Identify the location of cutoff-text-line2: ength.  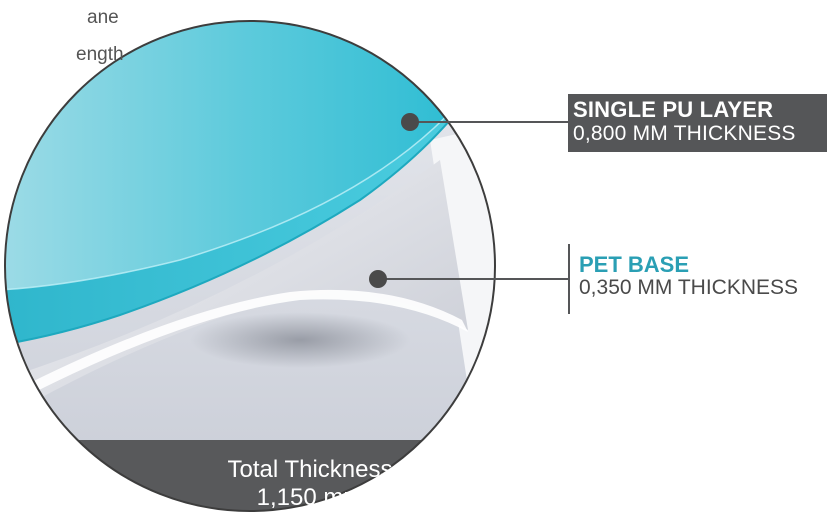
(100, 54).